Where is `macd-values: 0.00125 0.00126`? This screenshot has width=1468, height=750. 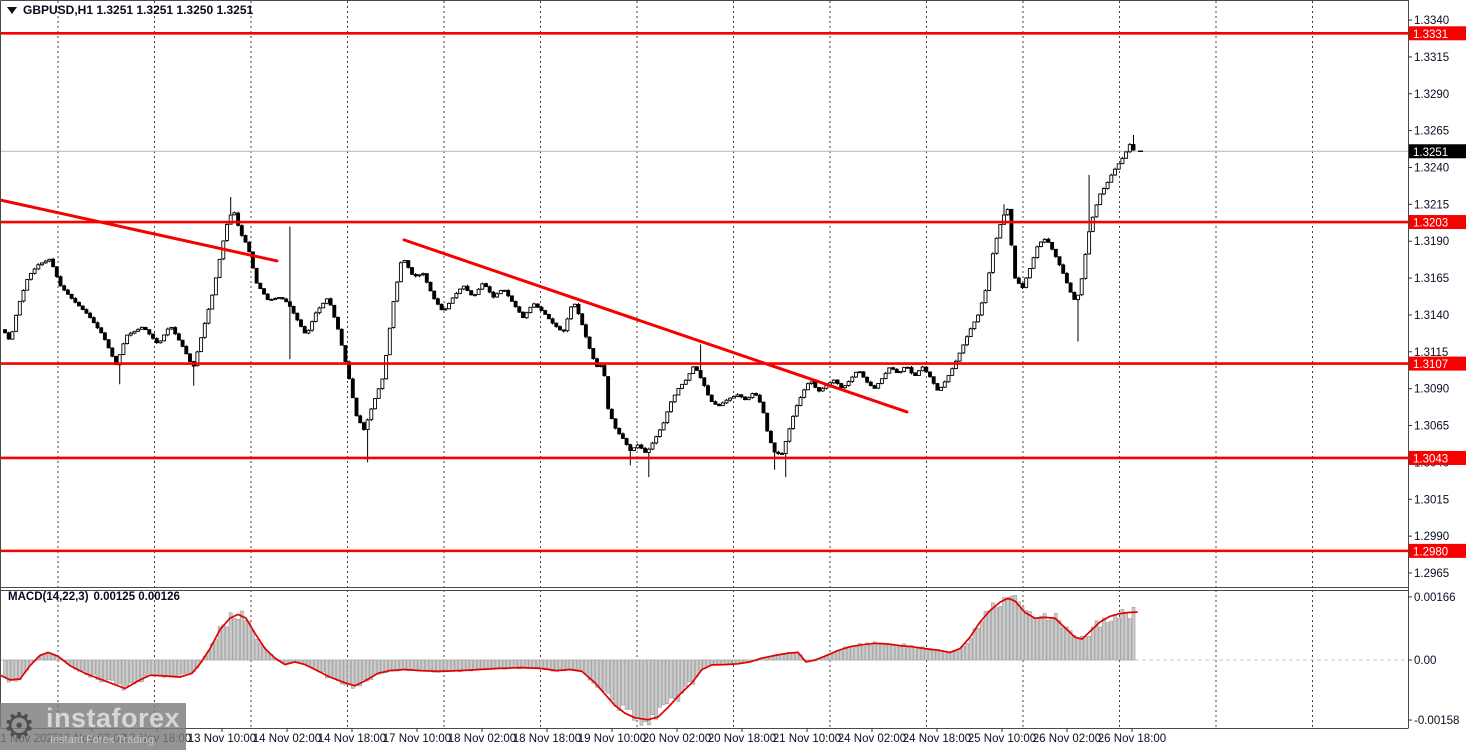 macd-values: 0.00125 0.00126 is located at coordinates (136, 597).